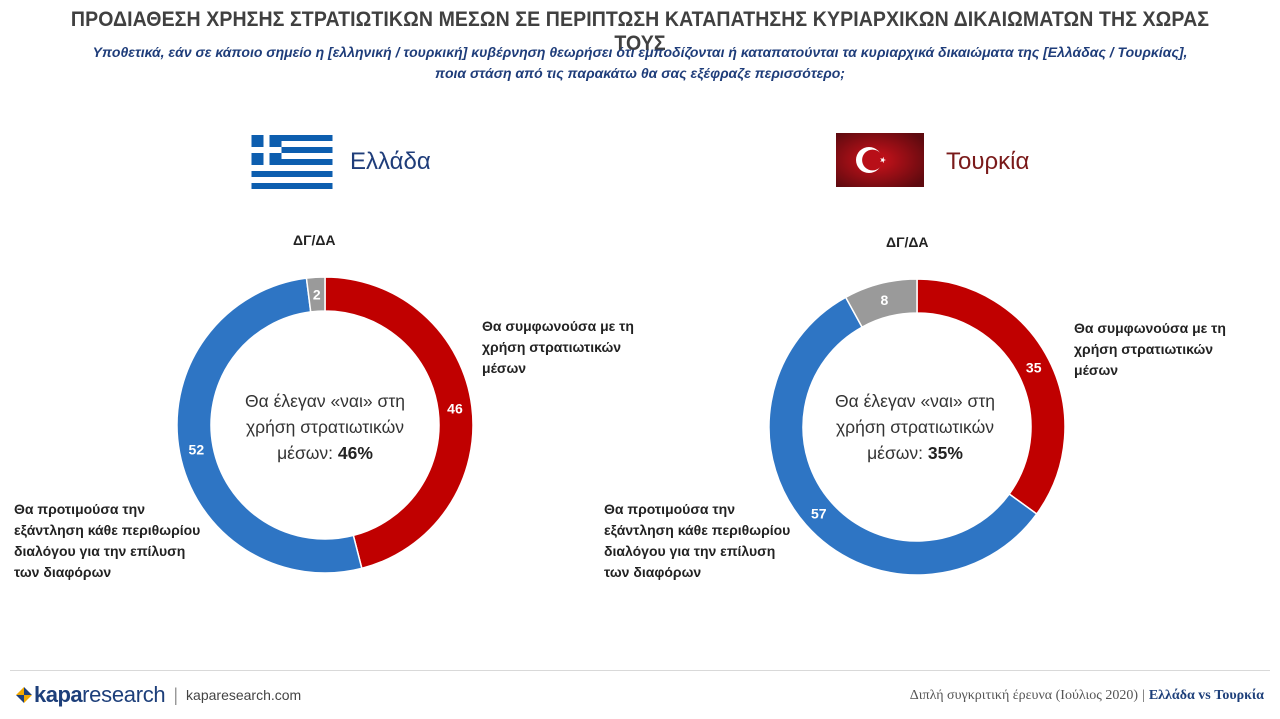  What do you see at coordinates (880, 160) in the screenshot?
I see `turkey-flag-icon` at bounding box center [880, 160].